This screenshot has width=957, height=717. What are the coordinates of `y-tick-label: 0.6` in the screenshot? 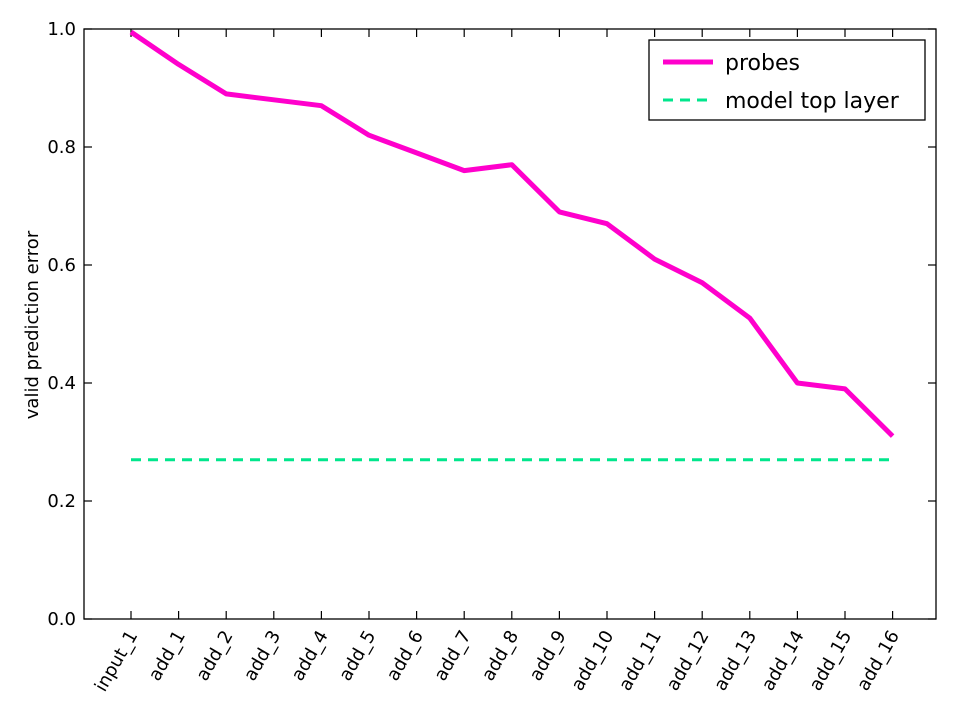 It's located at (61, 265).